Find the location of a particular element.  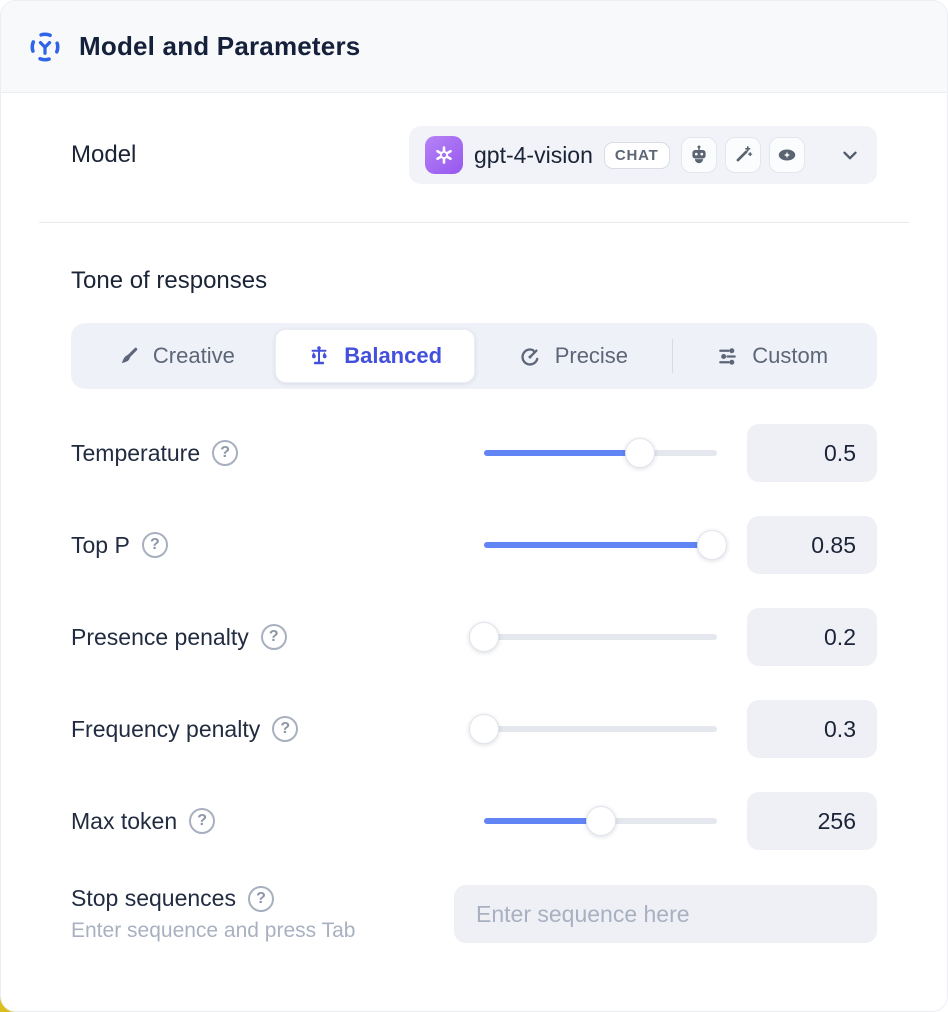

balance-scale-icon is located at coordinates (319, 356).